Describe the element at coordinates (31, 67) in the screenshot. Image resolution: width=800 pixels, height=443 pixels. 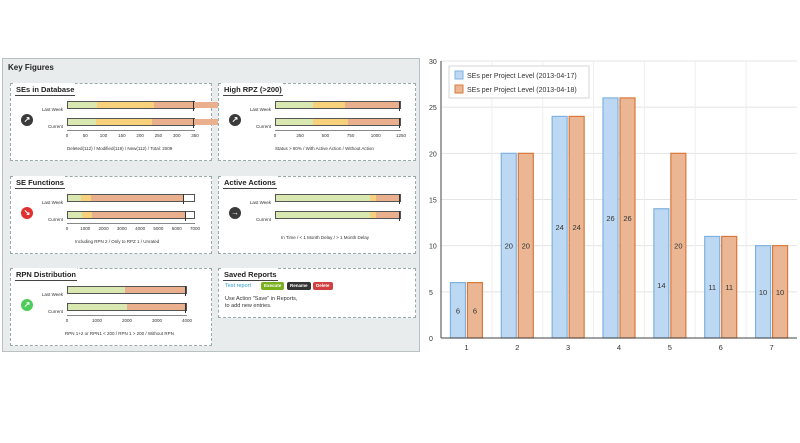
I see `key-figures-title: Key Figures` at that location.